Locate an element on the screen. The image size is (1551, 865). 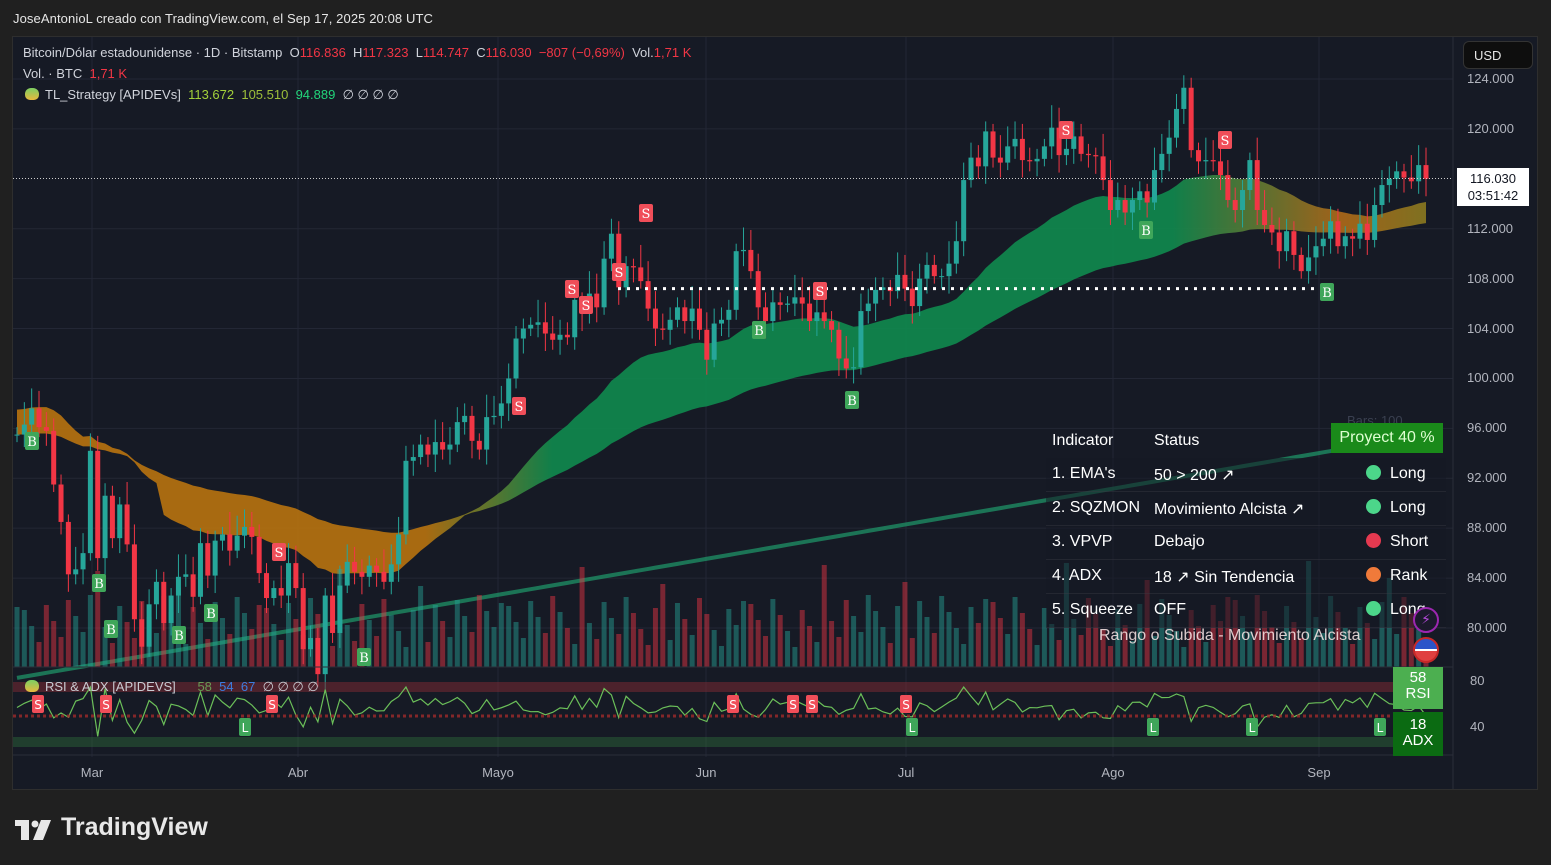
currency-button: USD is located at coordinates (1498, 55).